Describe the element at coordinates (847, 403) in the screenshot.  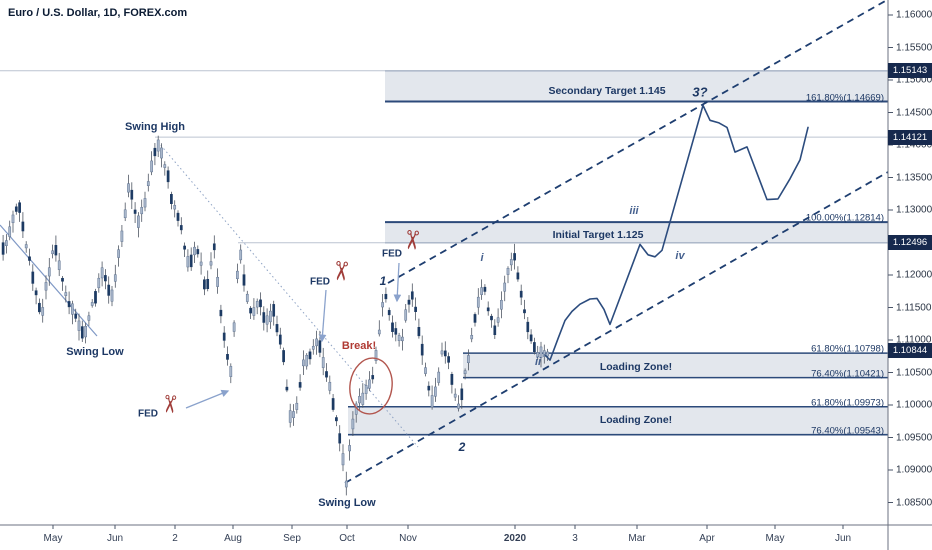
I see `fib-level-label: 61.80%(1.09973)` at that location.